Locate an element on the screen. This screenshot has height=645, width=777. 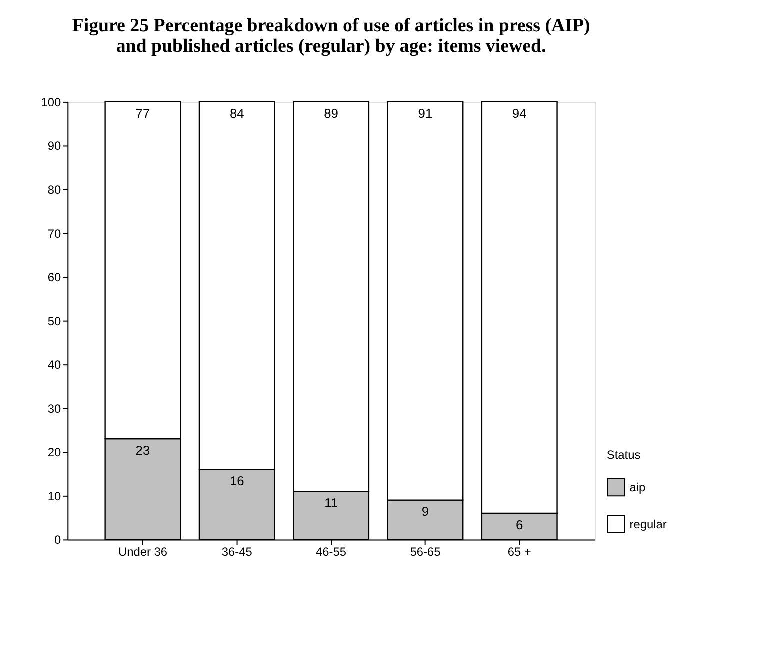
legend-label: aip is located at coordinates (638, 487).